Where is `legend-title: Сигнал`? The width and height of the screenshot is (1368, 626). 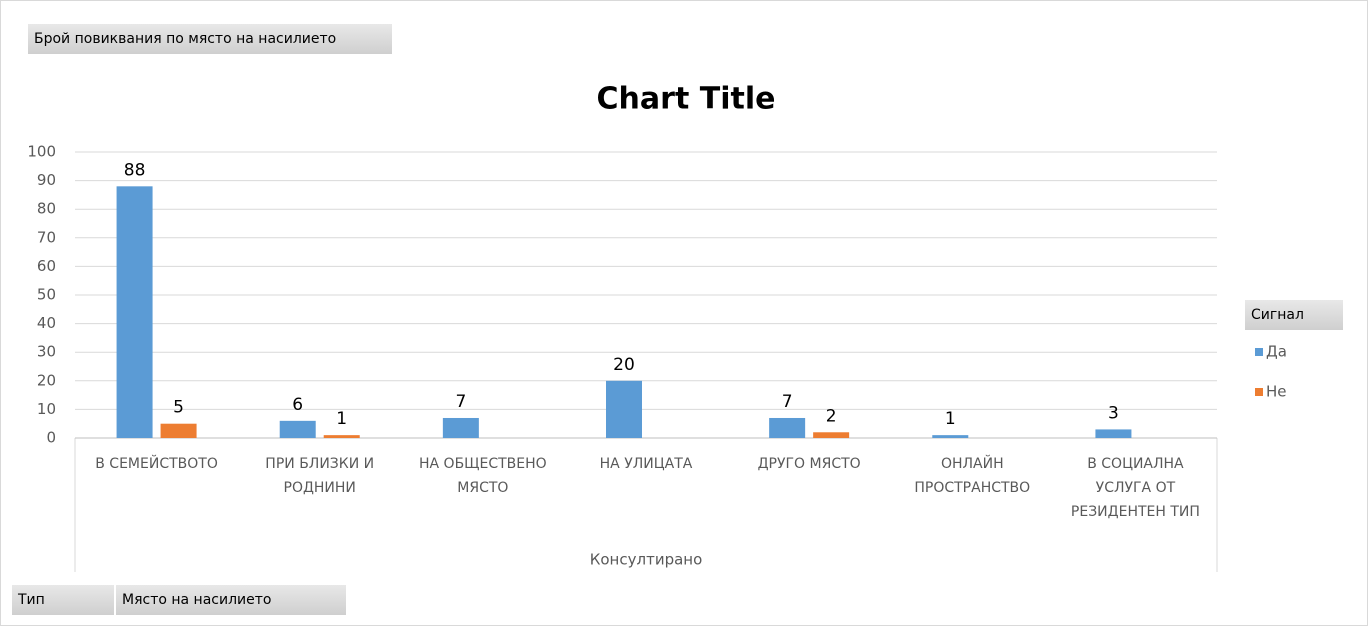
legend-title: Сигнал is located at coordinates (1277, 315).